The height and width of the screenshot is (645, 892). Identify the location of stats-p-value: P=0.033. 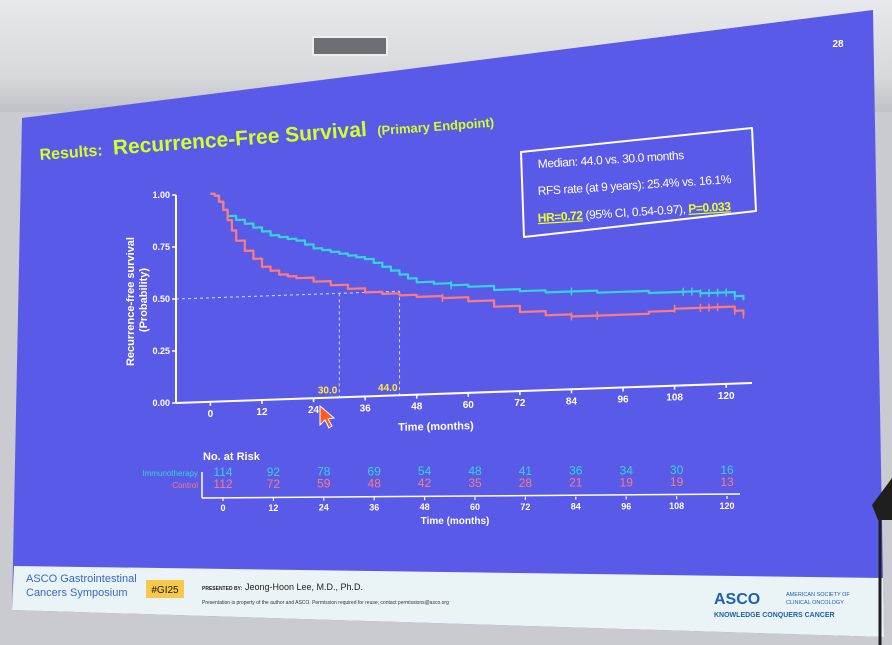
(710, 207).